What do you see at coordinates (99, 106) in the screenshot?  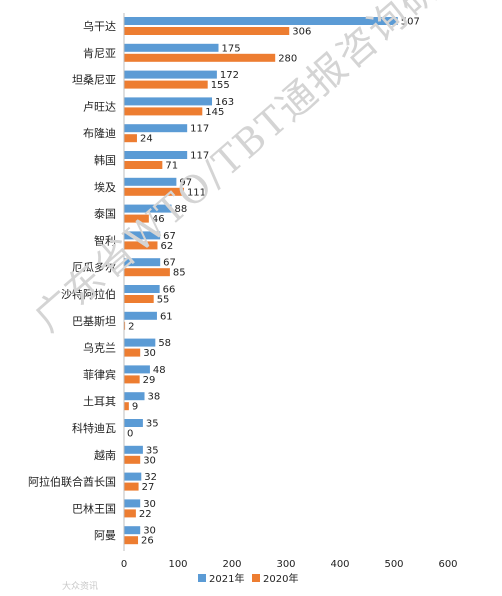 I see `category-label: 卢旺达` at bounding box center [99, 106].